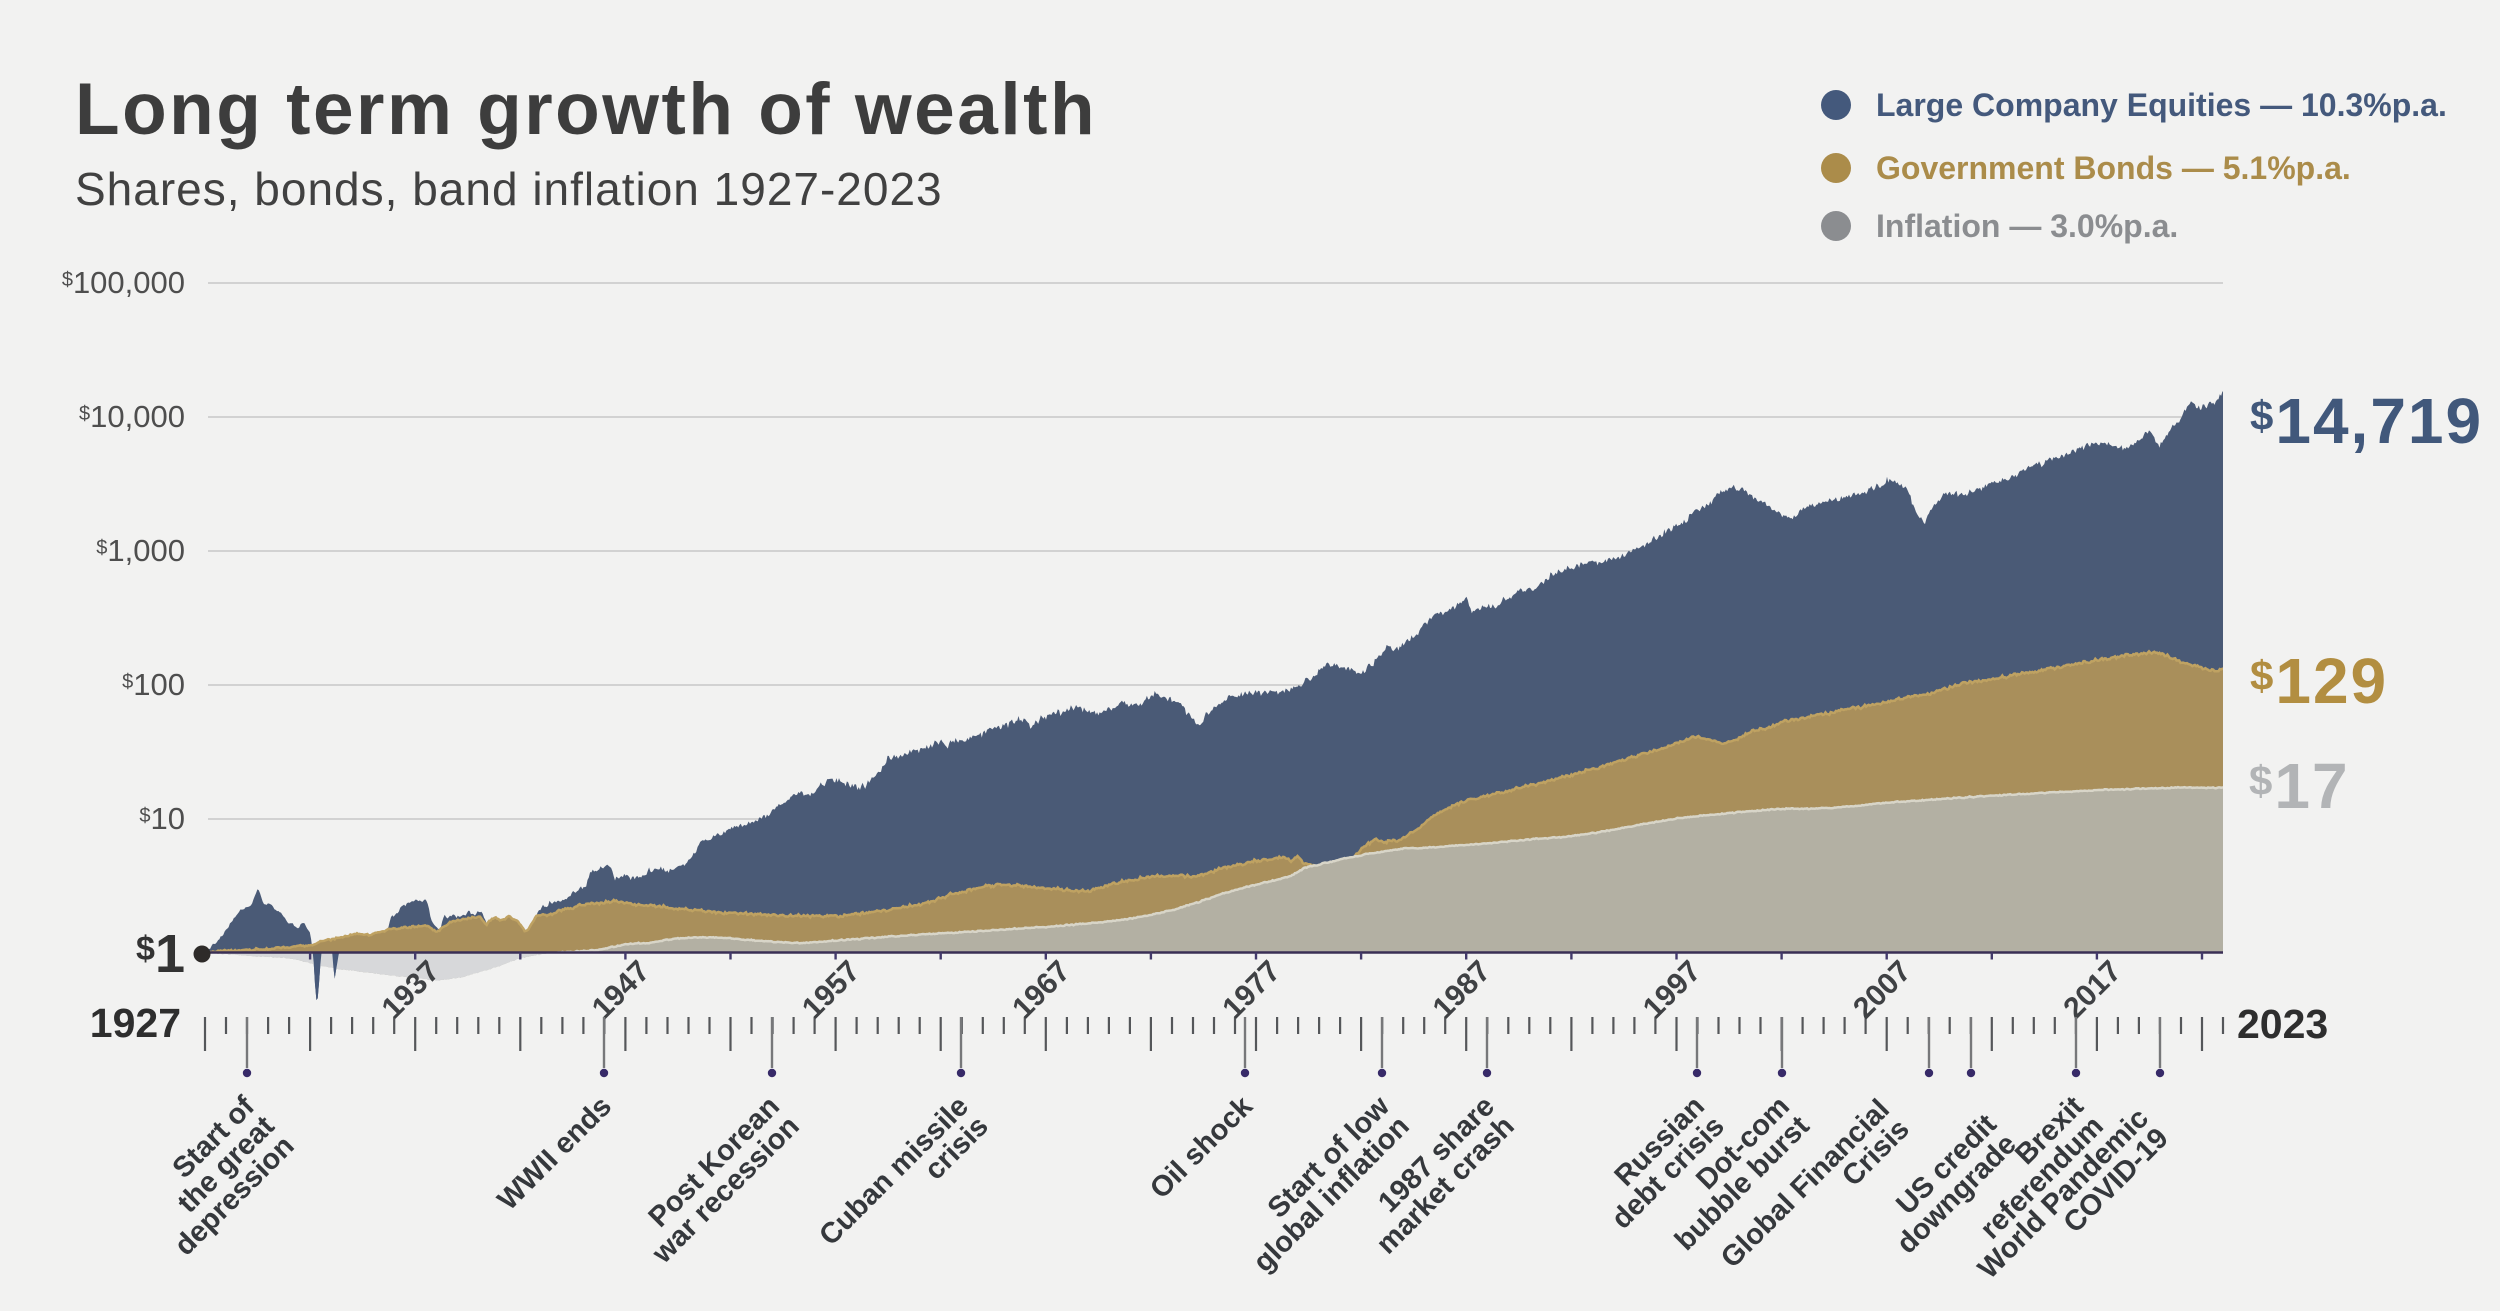  Describe the element at coordinates (2366, 421) in the screenshot. I see `svg-text: $14,719` at that location.